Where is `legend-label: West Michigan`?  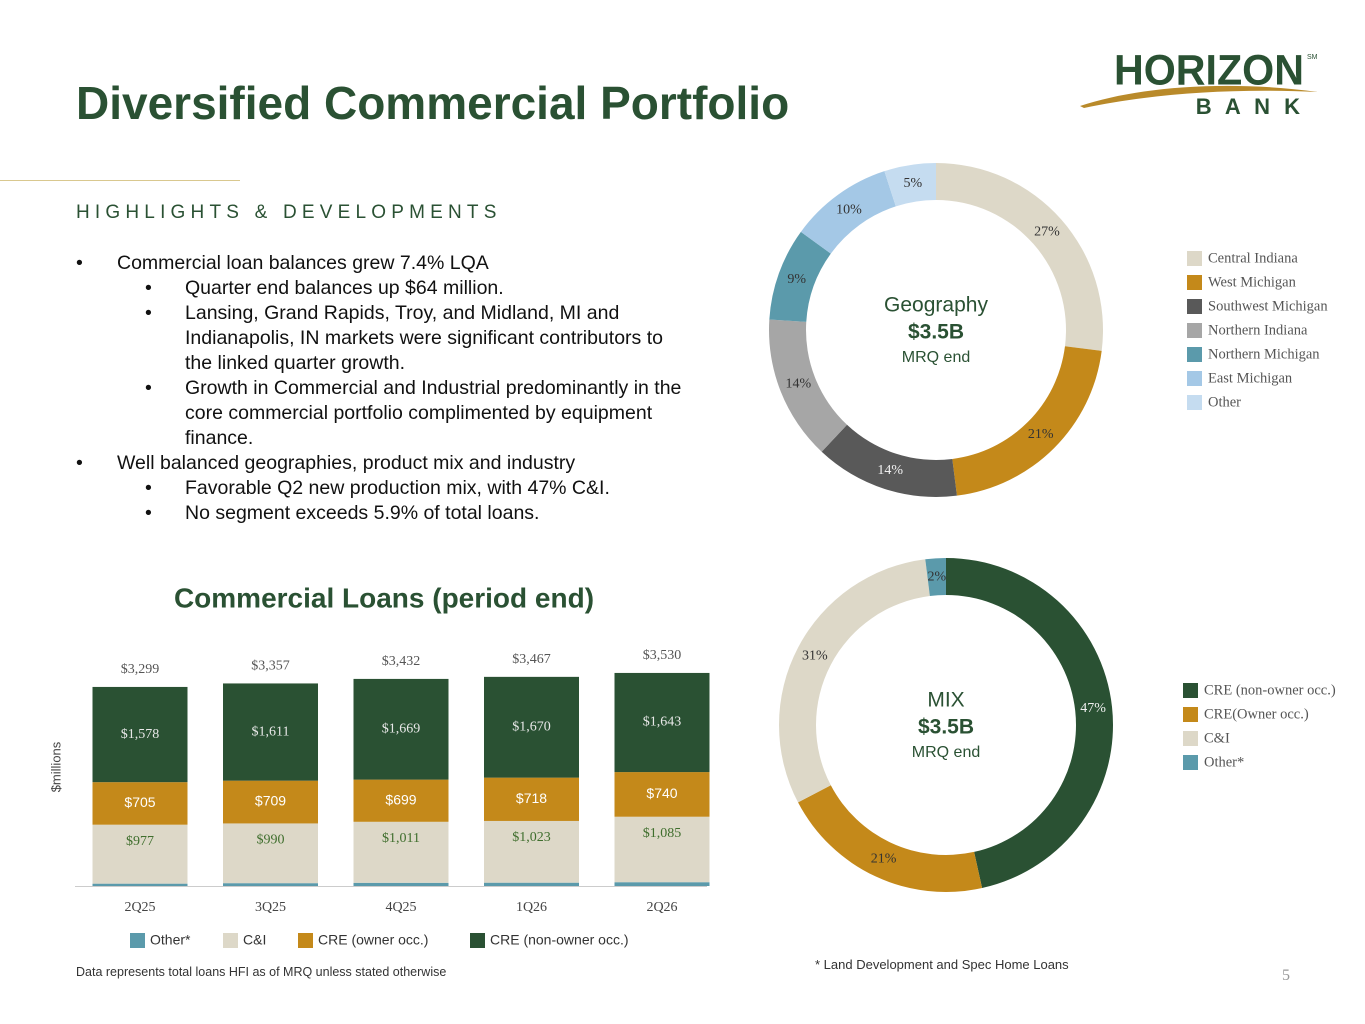 legend-label: West Michigan is located at coordinates (1252, 282).